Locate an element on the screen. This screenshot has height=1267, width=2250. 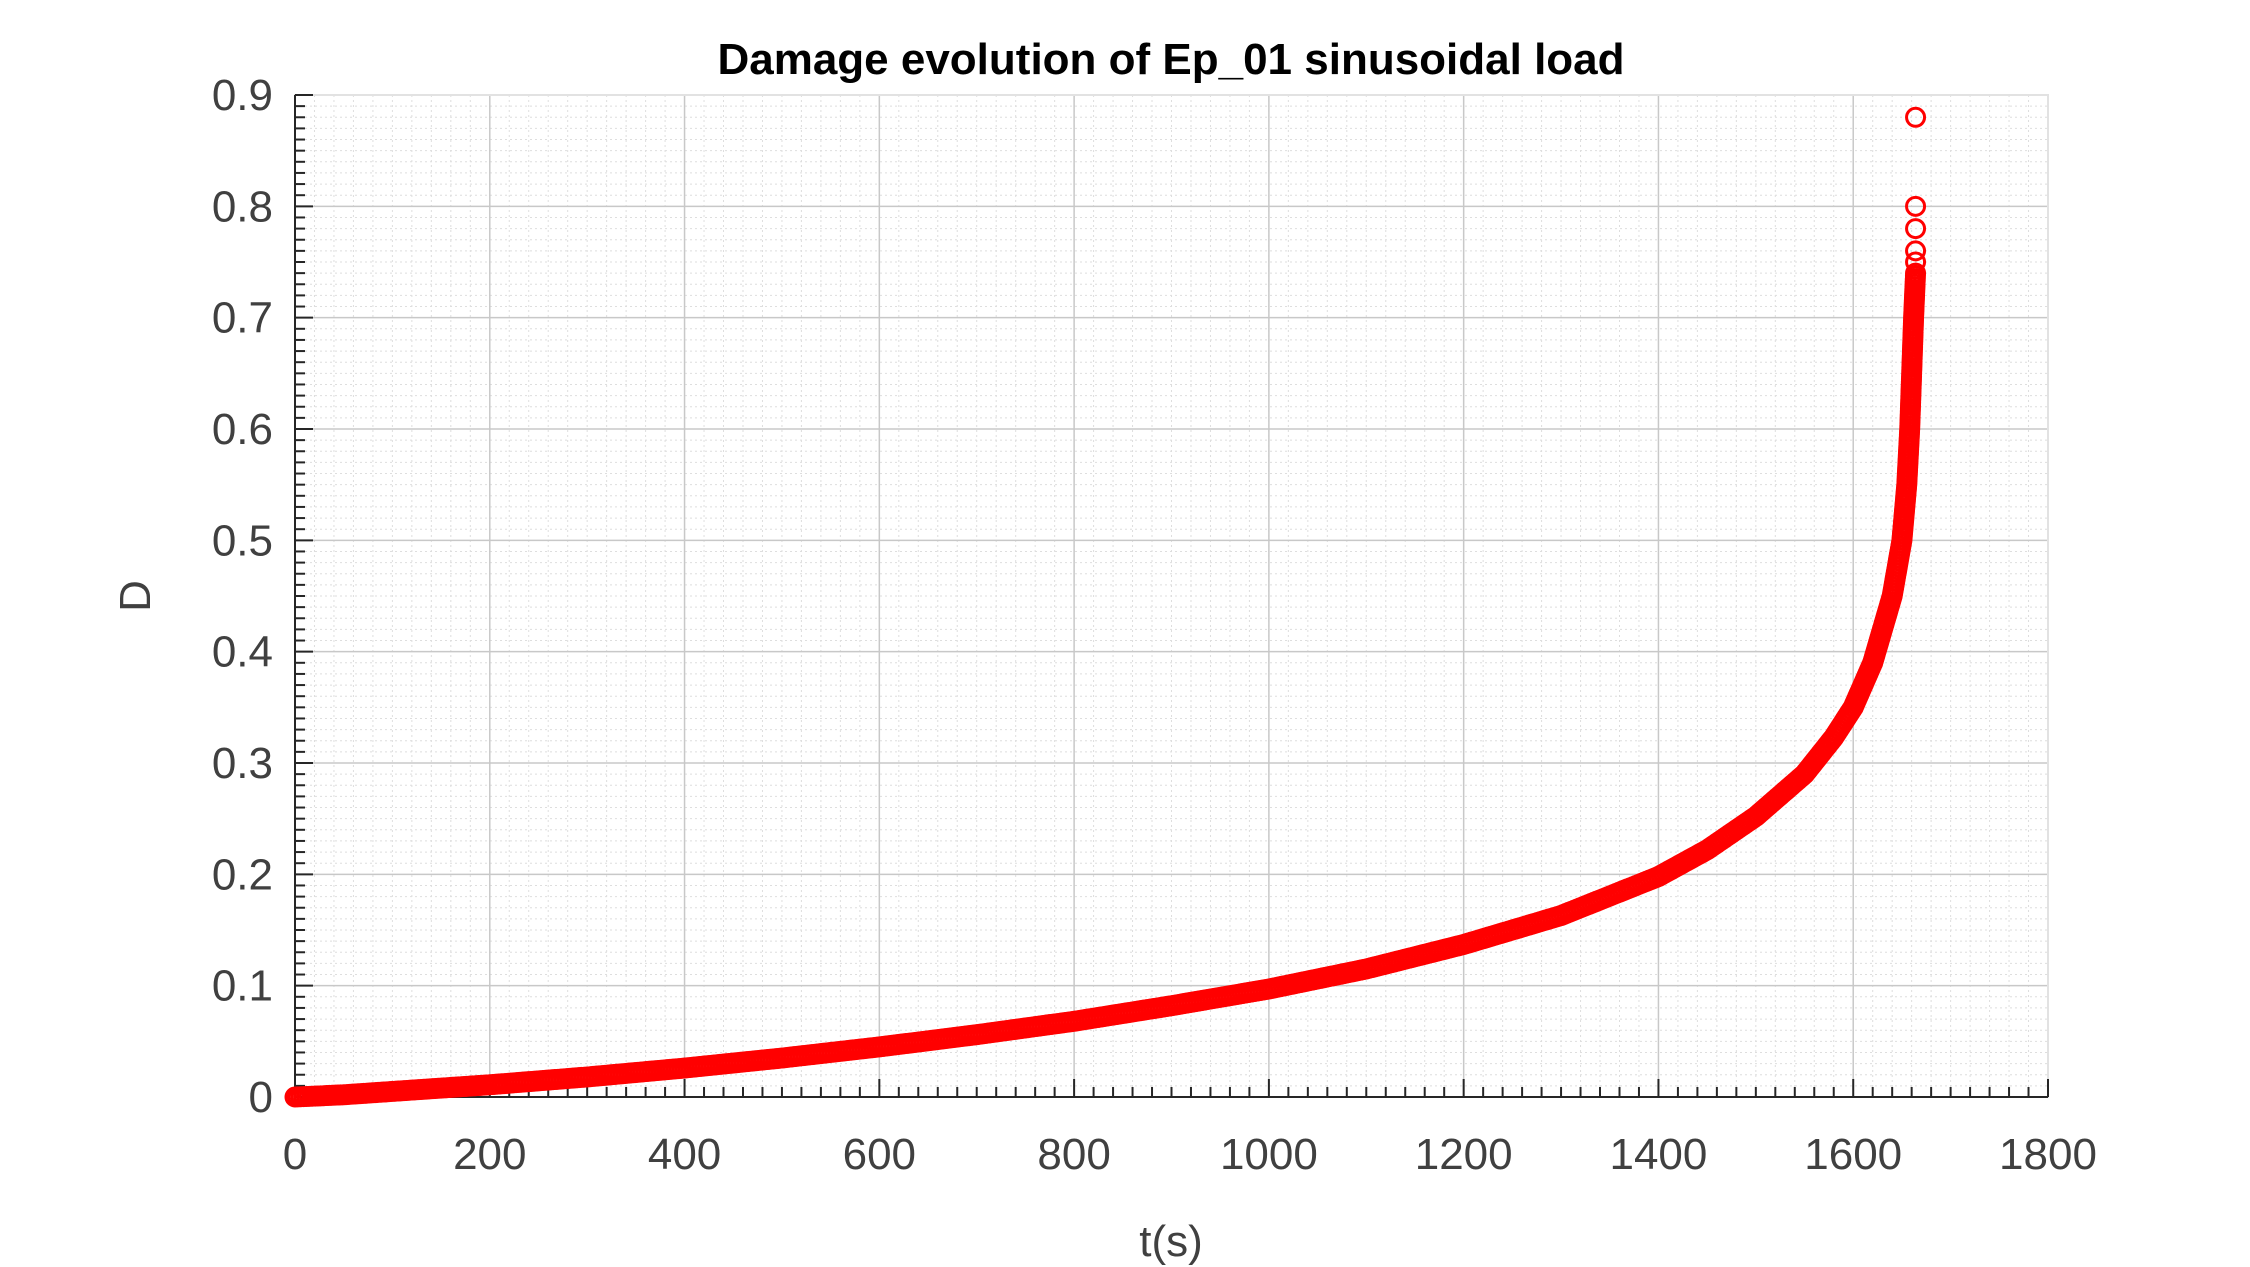
x-tick-label: 800 is located at coordinates (1073, 1154).